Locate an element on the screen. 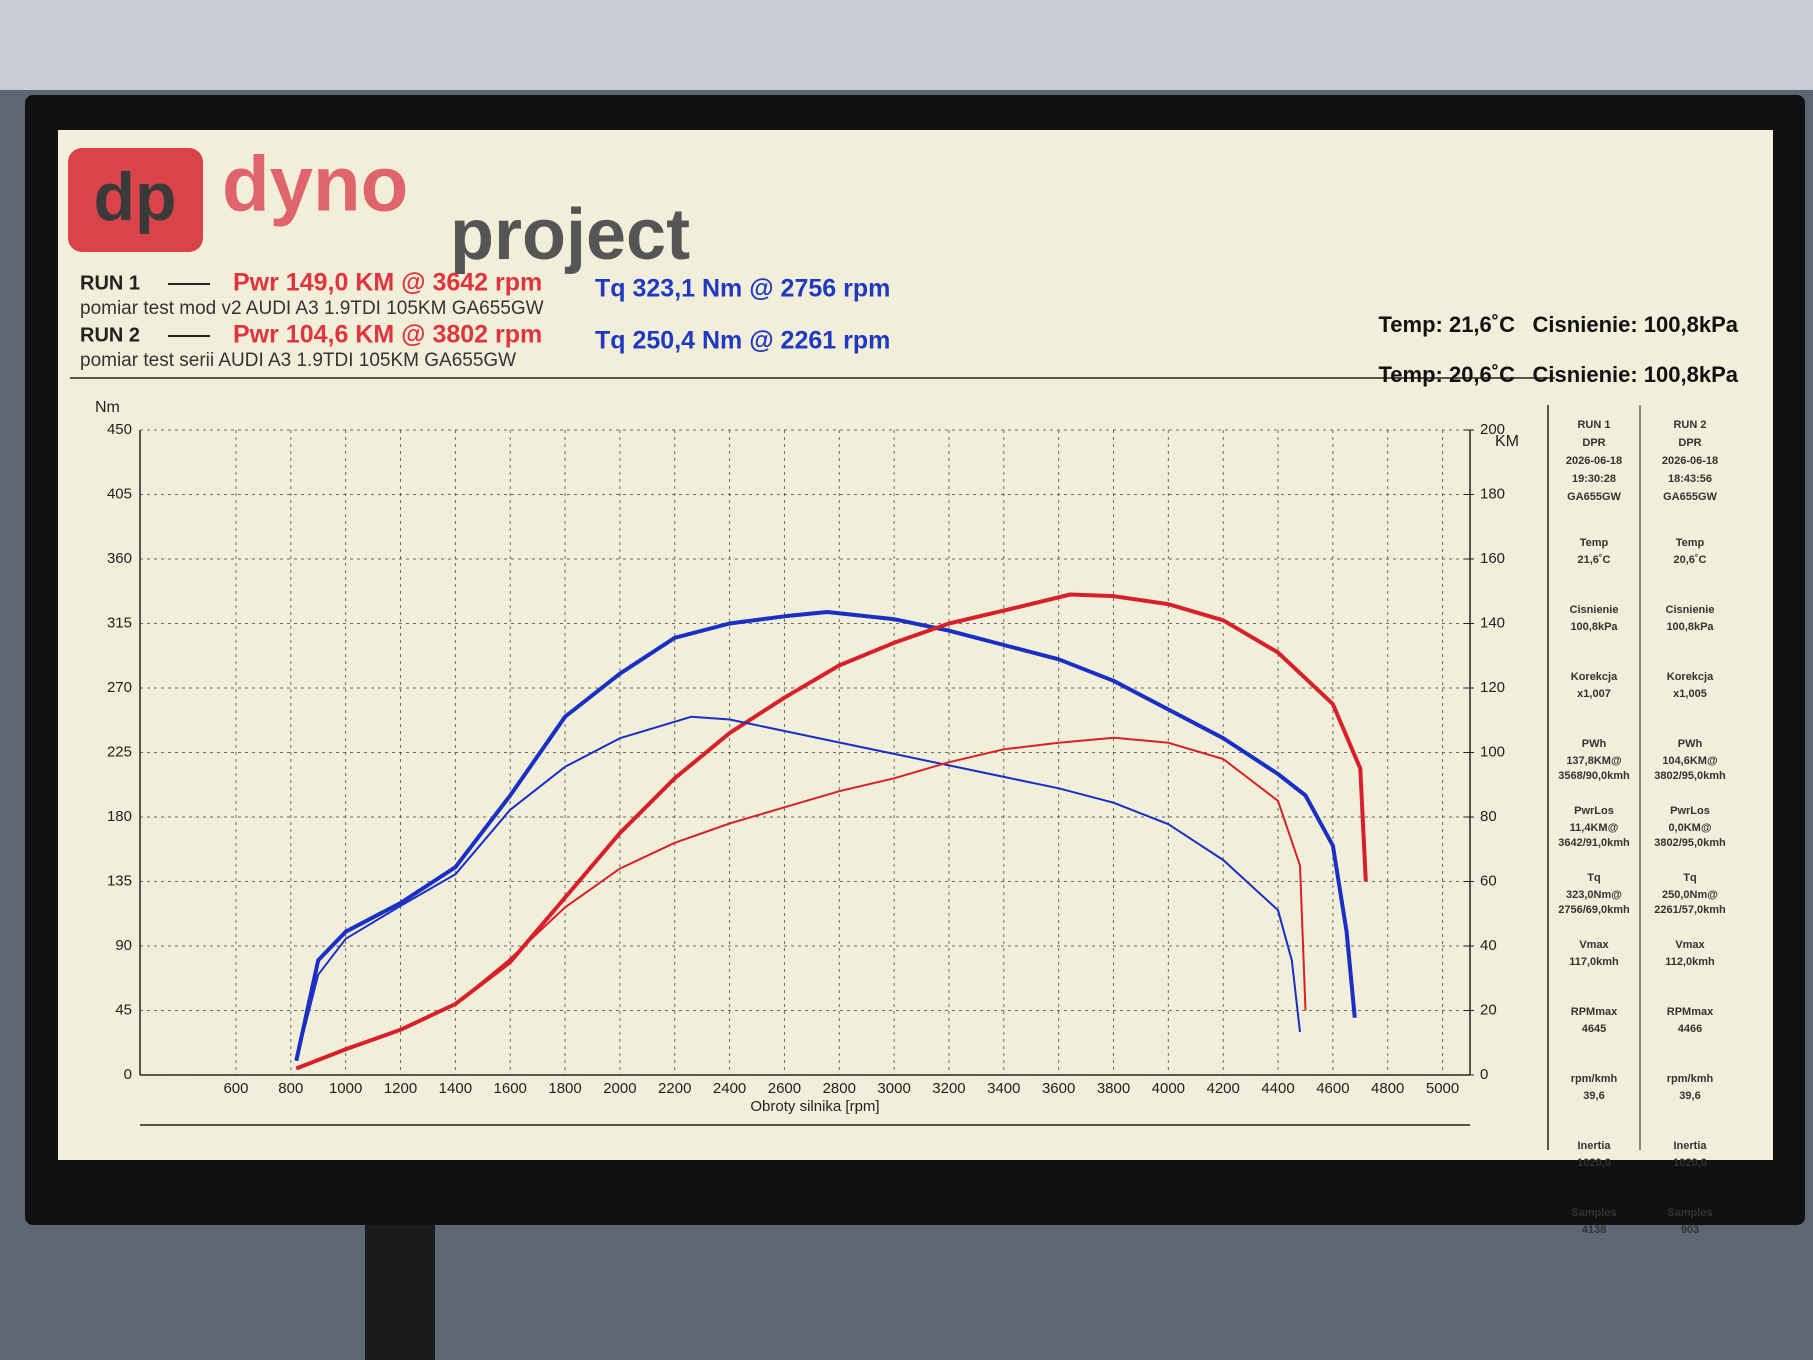 This screenshot has height=1360, width=1813. panel-header: RUN 2 is located at coordinates (1689, 425).